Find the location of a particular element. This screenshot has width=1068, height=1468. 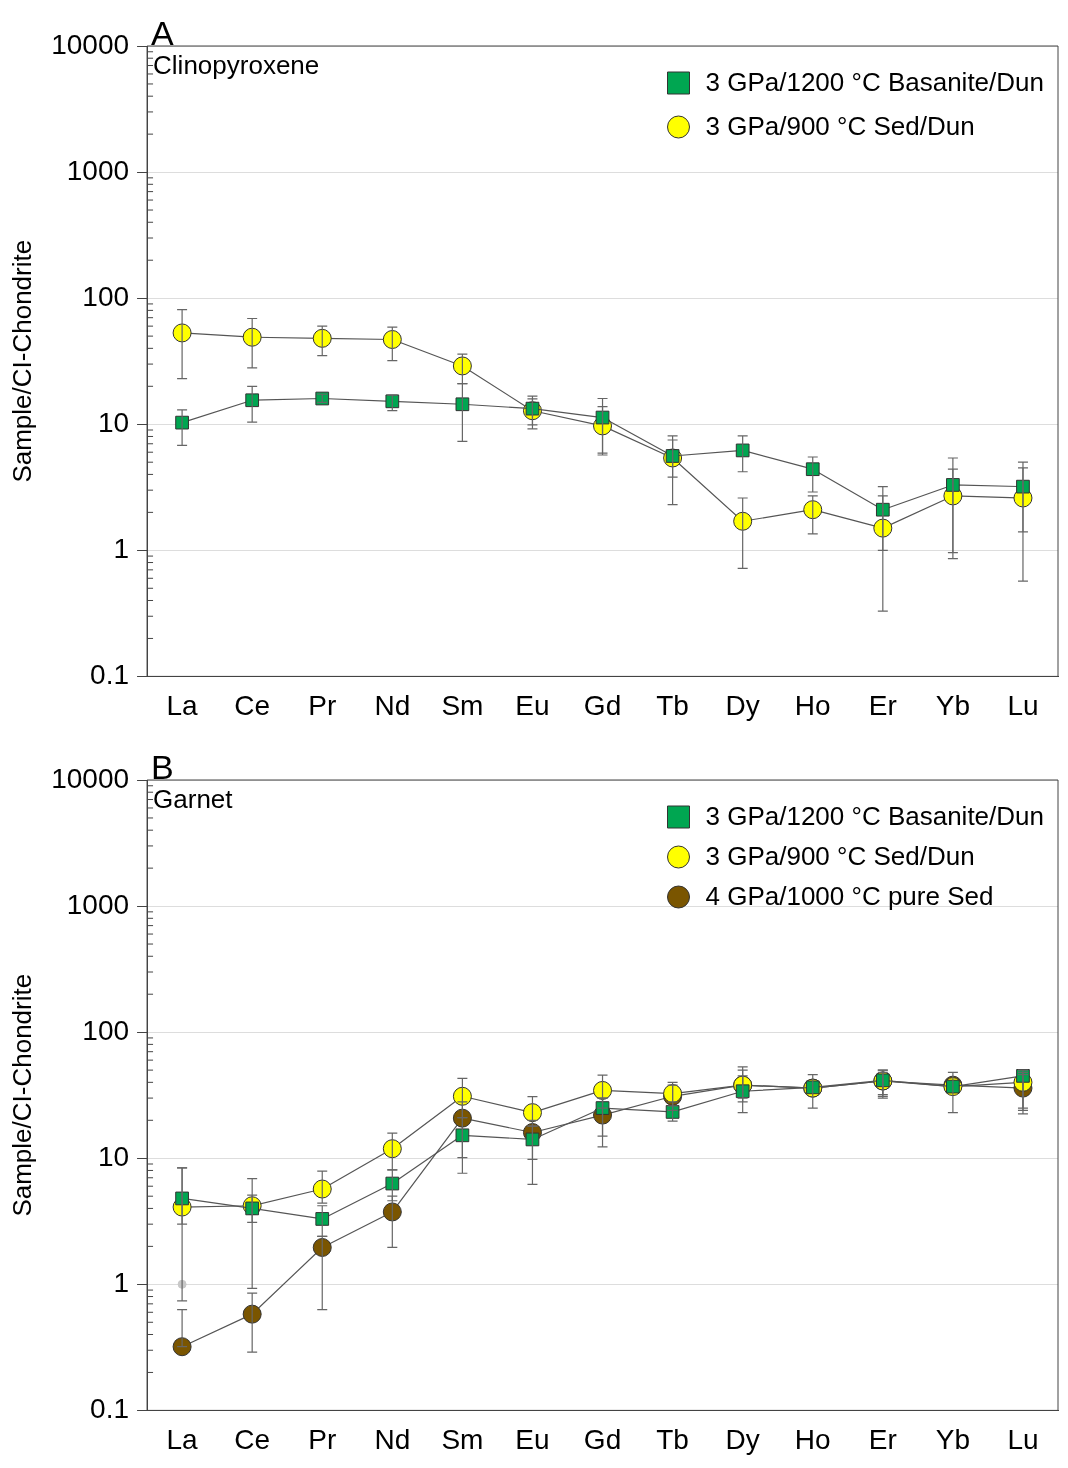

annotation: Clinopyroxene is located at coordinates (236, 65).